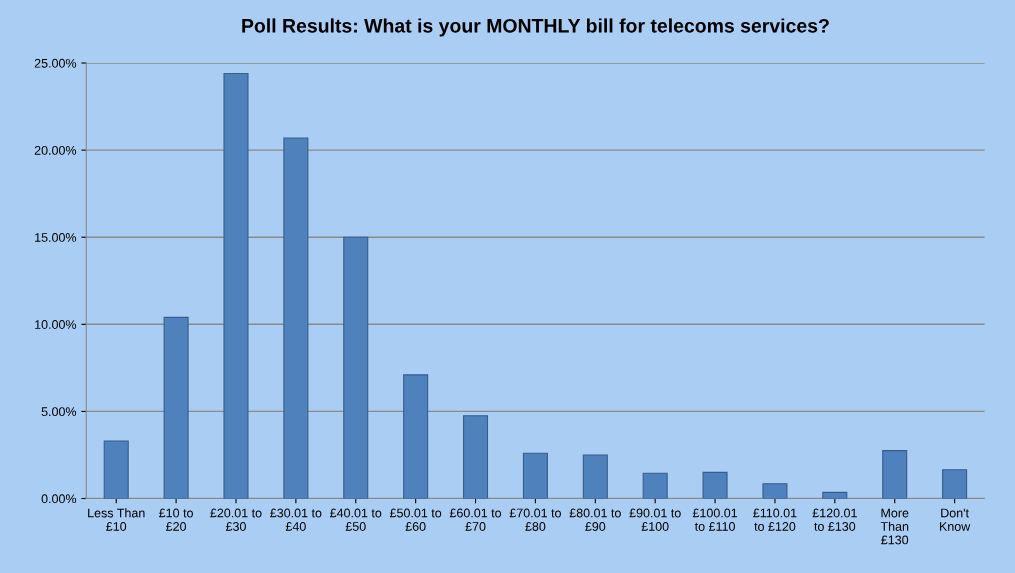  Describe the element at coordinates (55, 150) in the screenshot. I see `y-tick-label: 20.00%` at that location.